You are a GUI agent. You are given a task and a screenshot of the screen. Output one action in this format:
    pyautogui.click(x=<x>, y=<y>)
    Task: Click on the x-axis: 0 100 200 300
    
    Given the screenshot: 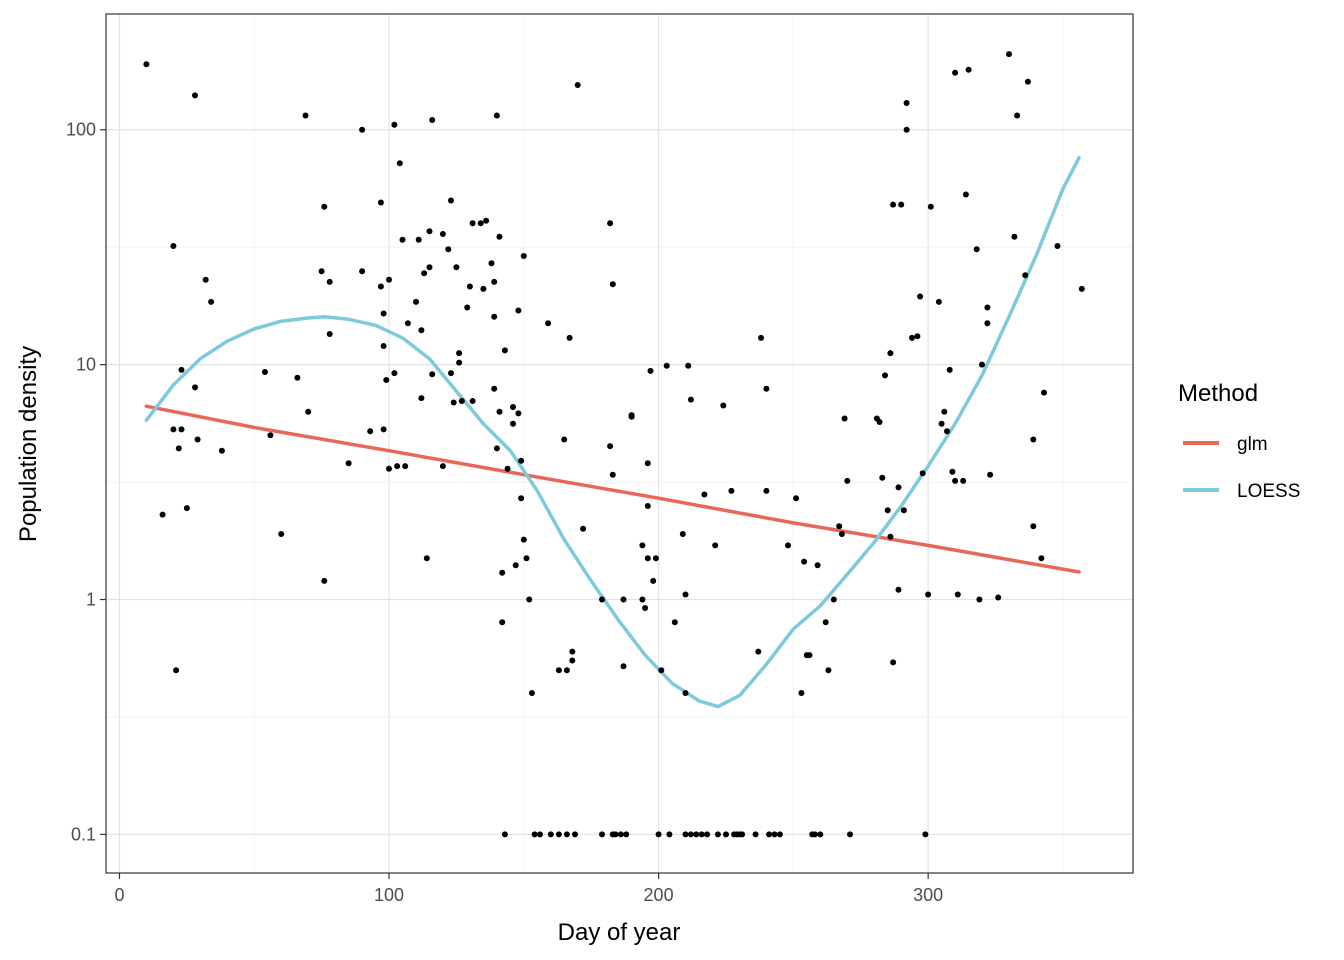 What is the action you would take?
    pyautogui.click(x=528, y=889)
    